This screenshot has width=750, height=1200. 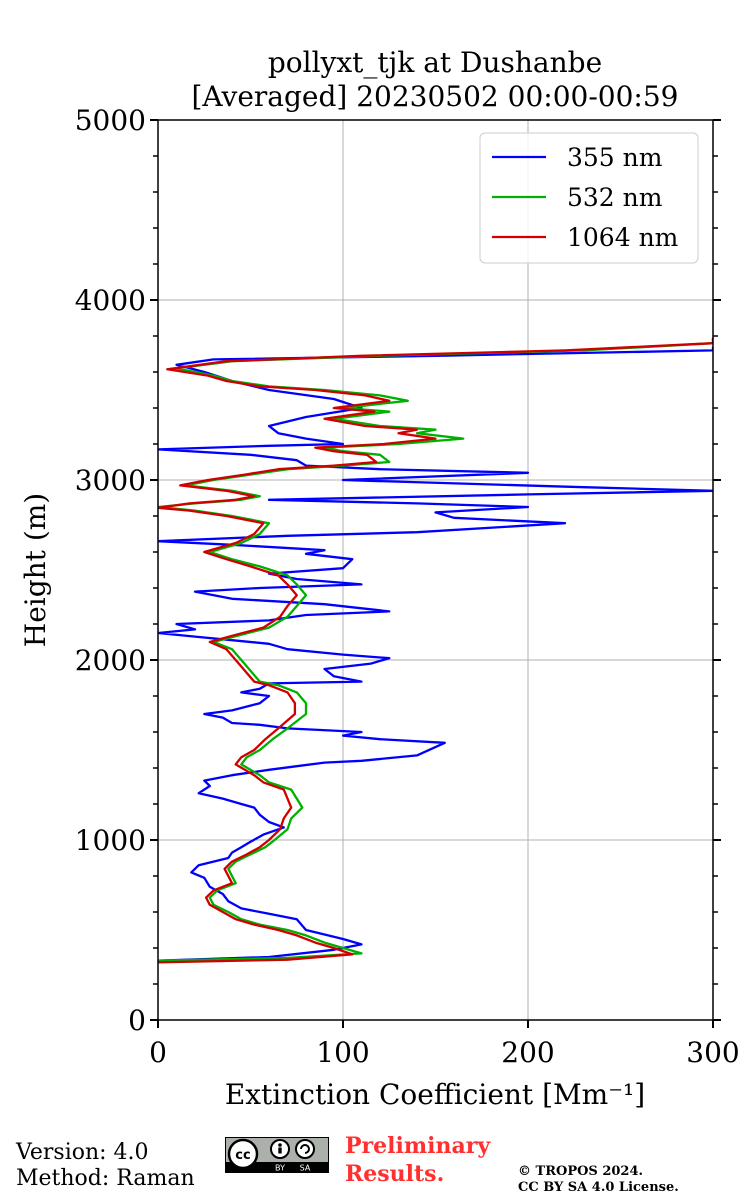 I want to click on preliminary-line-1: Preliminary, so click(x=418, y=1146).